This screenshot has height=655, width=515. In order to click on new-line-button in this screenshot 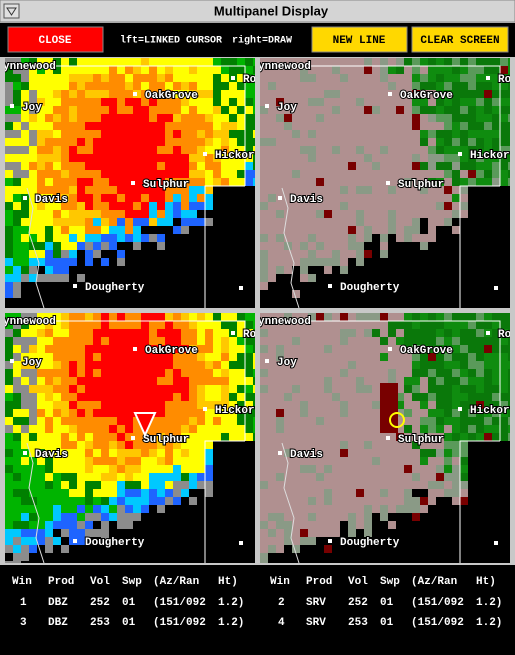, I will do `click(359, 39)`.